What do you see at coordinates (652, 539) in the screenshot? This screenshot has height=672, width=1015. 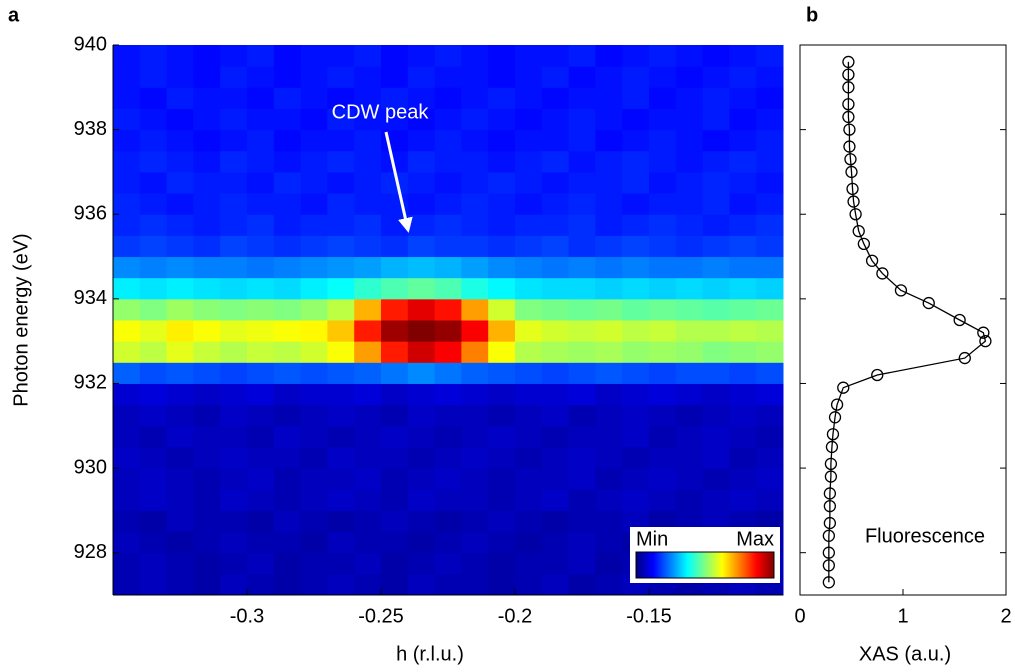 I see `colorbar-label: Min` at bounding box center [652, 539].